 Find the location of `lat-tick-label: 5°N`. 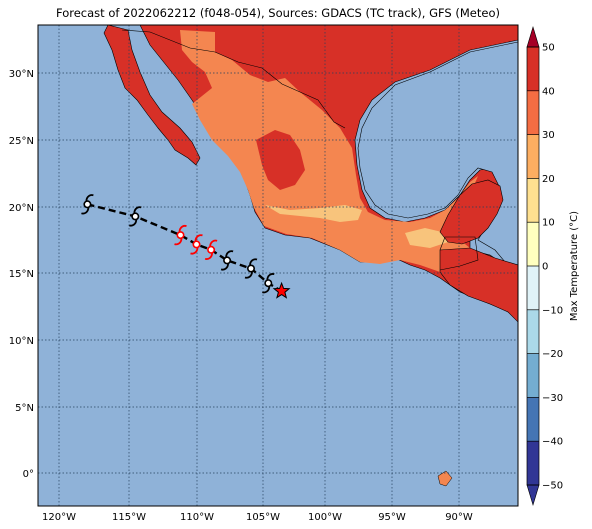

lat-tick-label: 5°N is located at coordinates (24, 408).